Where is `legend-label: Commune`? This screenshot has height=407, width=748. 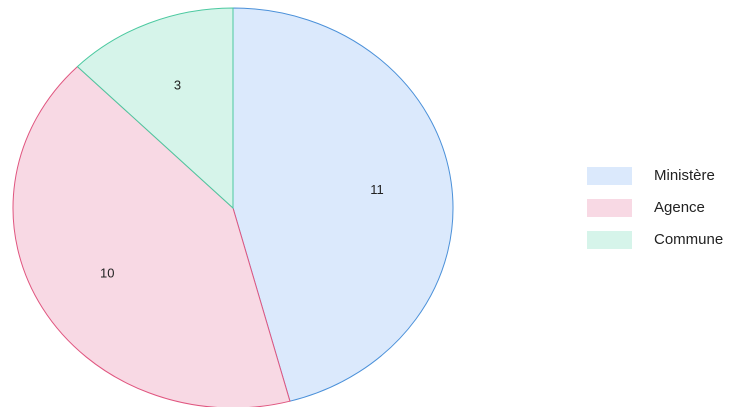
legend-label: Commune is located at coordinates (688, 239).